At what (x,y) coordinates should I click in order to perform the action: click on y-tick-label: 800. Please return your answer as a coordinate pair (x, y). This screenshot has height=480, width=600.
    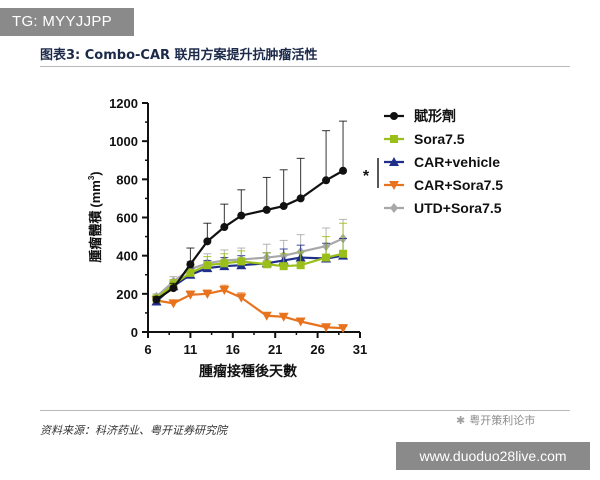
    Looking at the image, I should click on (127, 179).